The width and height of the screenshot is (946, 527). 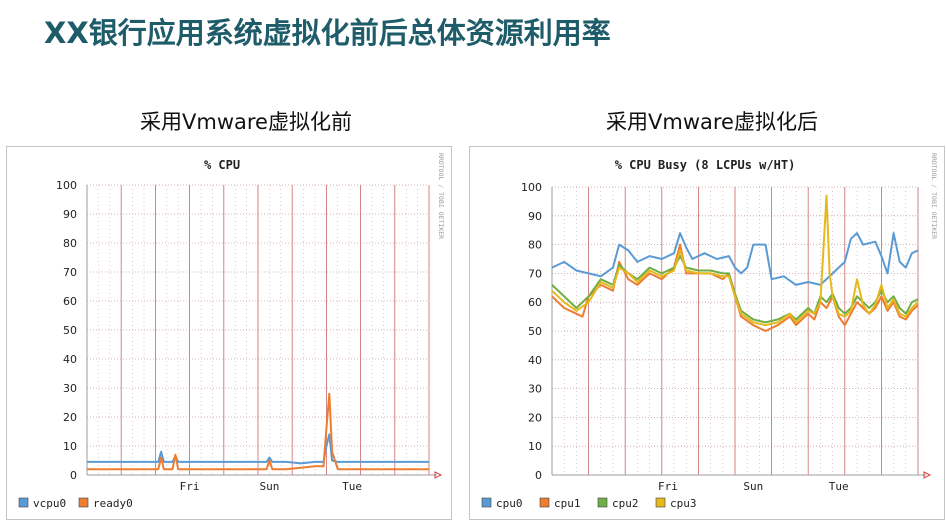 I want to click on legend-swatch-cpu1, so click(x=544, y=502).